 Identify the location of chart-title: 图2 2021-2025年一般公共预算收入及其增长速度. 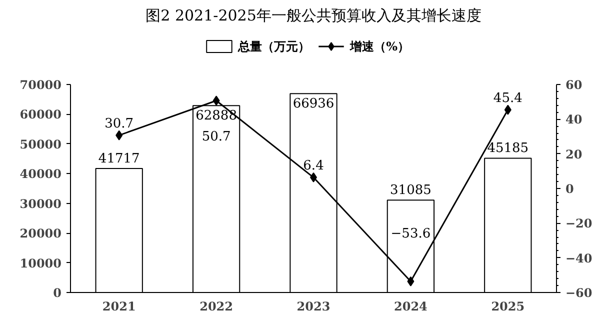
(314, 15).